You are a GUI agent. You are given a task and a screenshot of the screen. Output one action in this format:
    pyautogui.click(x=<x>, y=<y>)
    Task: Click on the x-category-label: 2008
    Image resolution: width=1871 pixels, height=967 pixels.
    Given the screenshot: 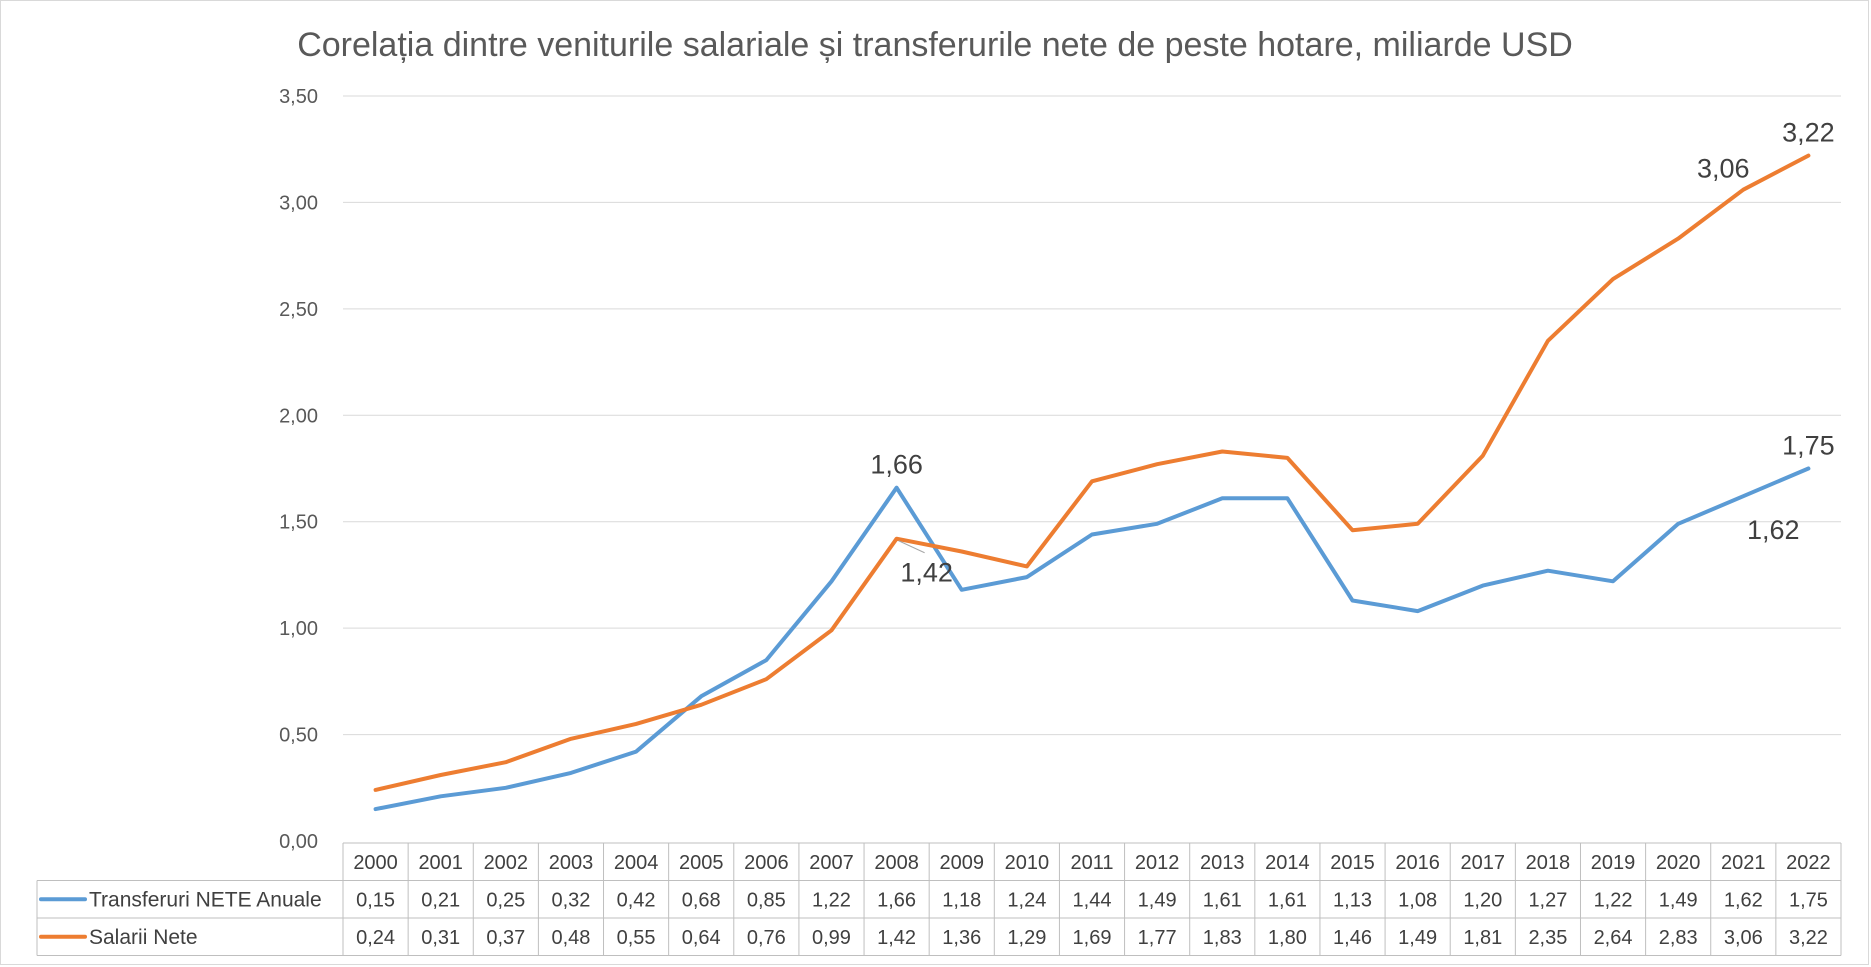 What is the action you would take?
    pyautogui.click(x=896, y=863)
    